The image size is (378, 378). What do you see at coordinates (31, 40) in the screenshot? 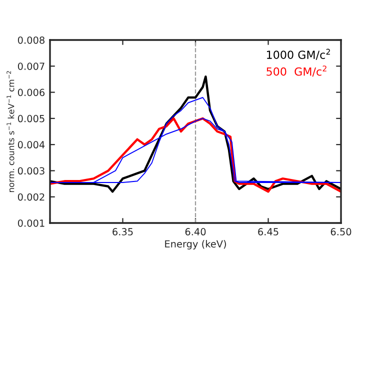
I see `y-tick-label: 0.008` at bounding box center [31, 40].